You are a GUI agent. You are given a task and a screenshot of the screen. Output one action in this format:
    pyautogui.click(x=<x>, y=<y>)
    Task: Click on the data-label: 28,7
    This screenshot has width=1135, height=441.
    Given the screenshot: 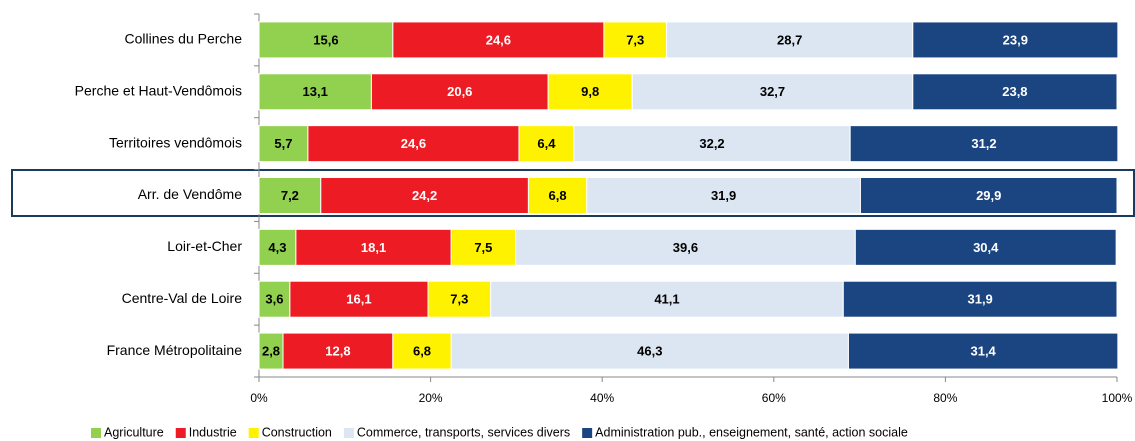 What is the action you would take?
    pyautogui.click(x=789, y=39)
    